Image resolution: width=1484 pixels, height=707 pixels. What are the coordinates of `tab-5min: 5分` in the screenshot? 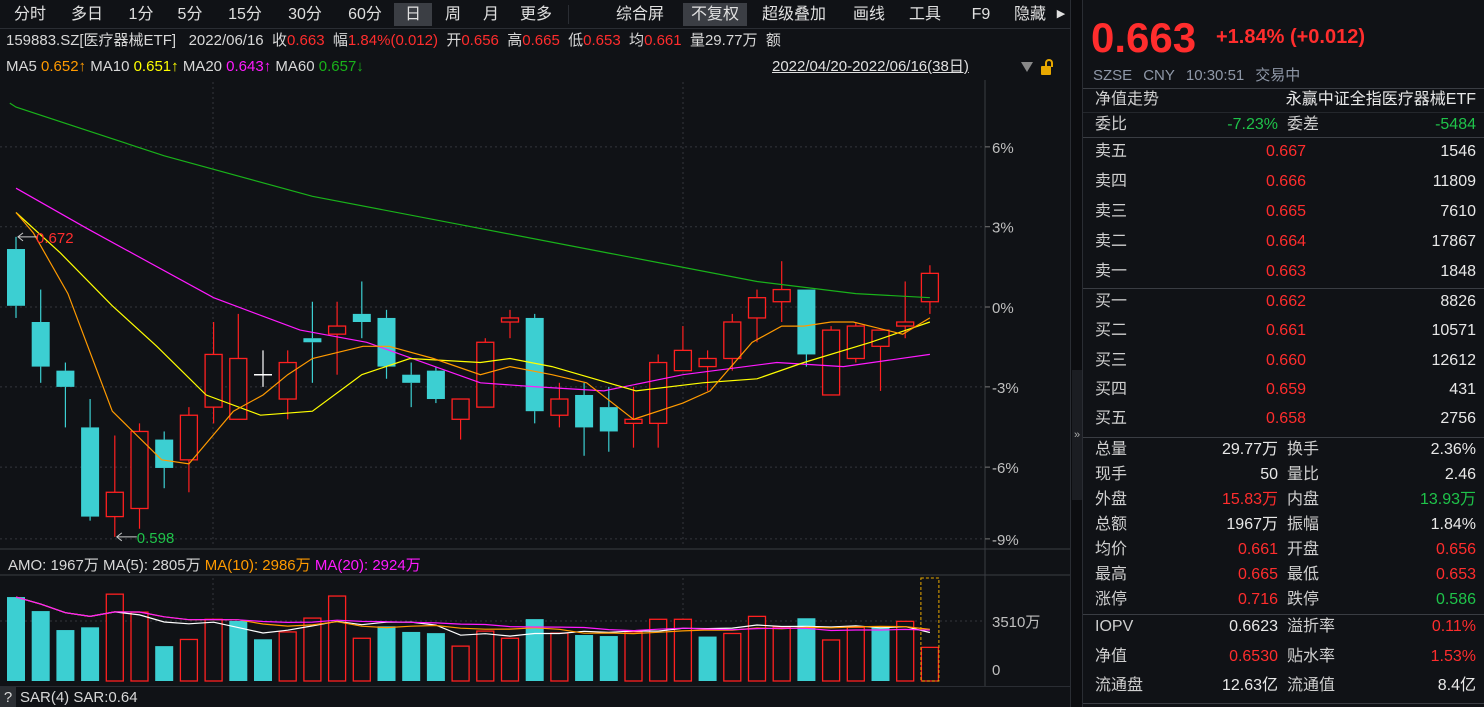 It's located at (190, 14).